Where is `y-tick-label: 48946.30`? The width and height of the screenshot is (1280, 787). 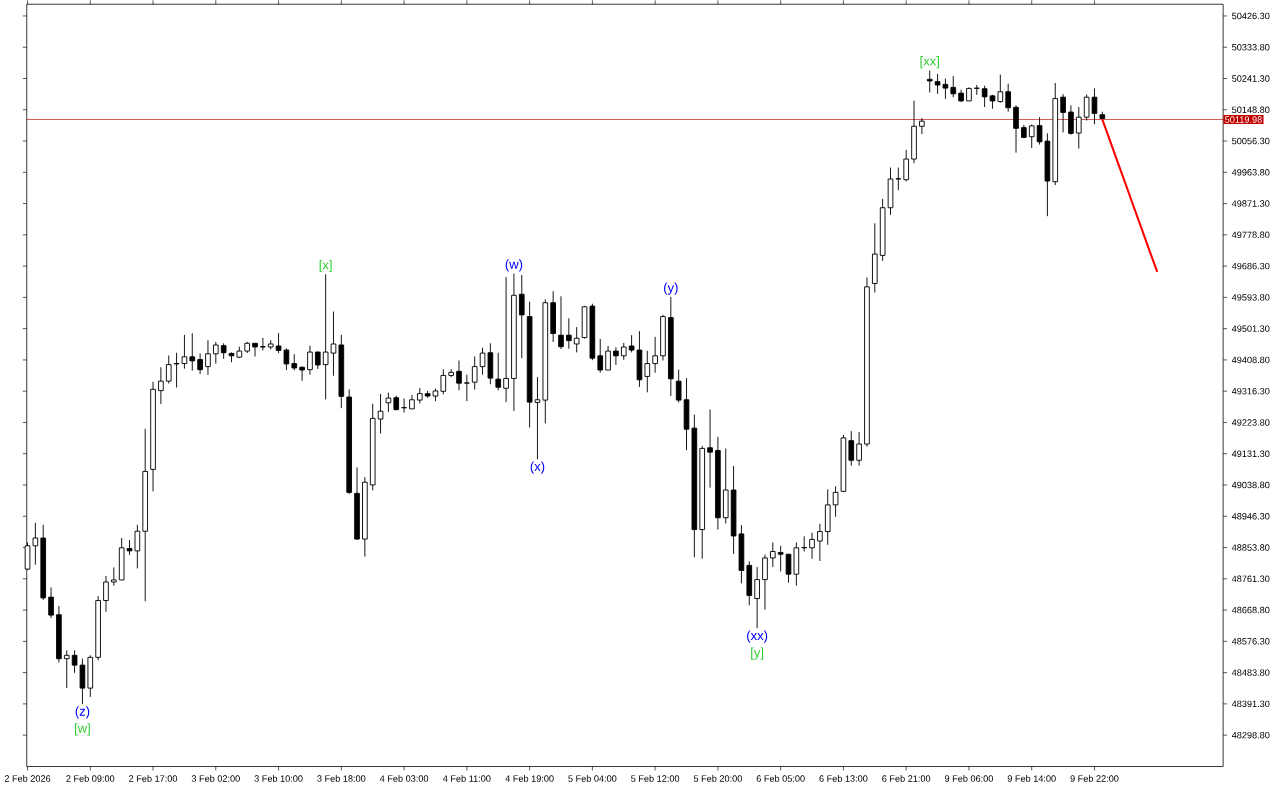 y-tick-label: 48946.30 is located at coordinates (1250, 516).